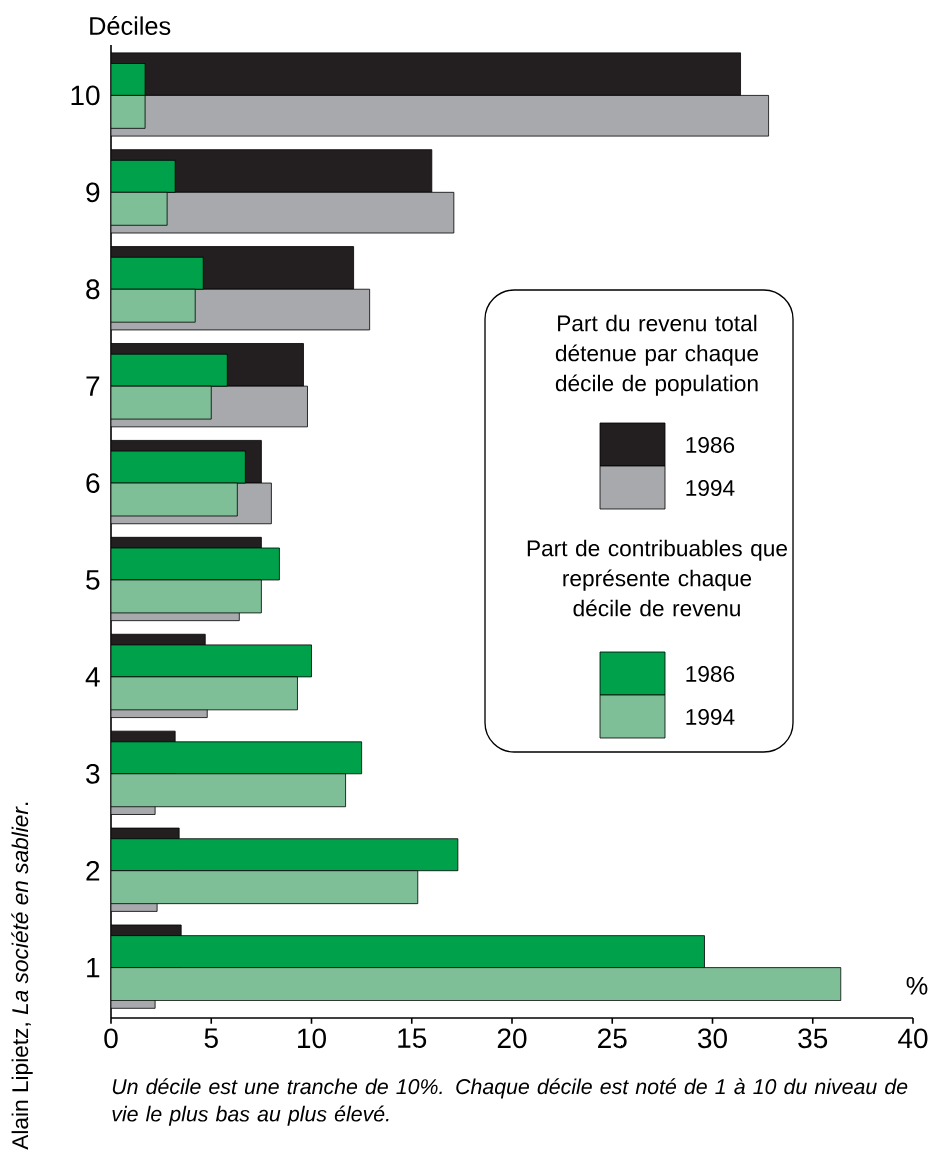 Image resolution: width=936 pixels, height=1159 pixels. What do you see at coordinates (93, 773) in the screenshot?
I see `y-tick-label: 3` at bounding box center [93, 773].